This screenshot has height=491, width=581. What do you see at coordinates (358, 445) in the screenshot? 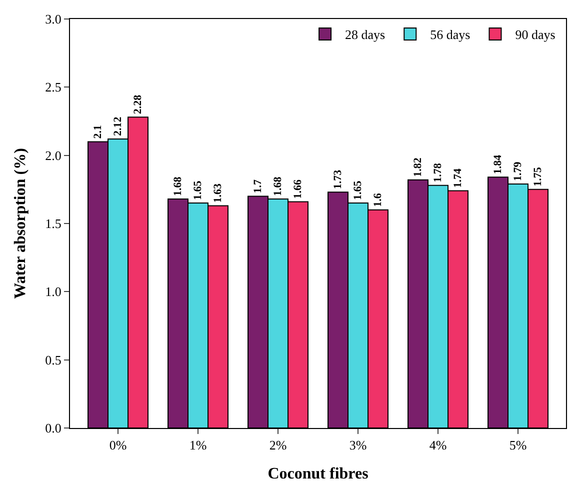
I see `x-tick-label: 3%` at bounding box center [358, 445].